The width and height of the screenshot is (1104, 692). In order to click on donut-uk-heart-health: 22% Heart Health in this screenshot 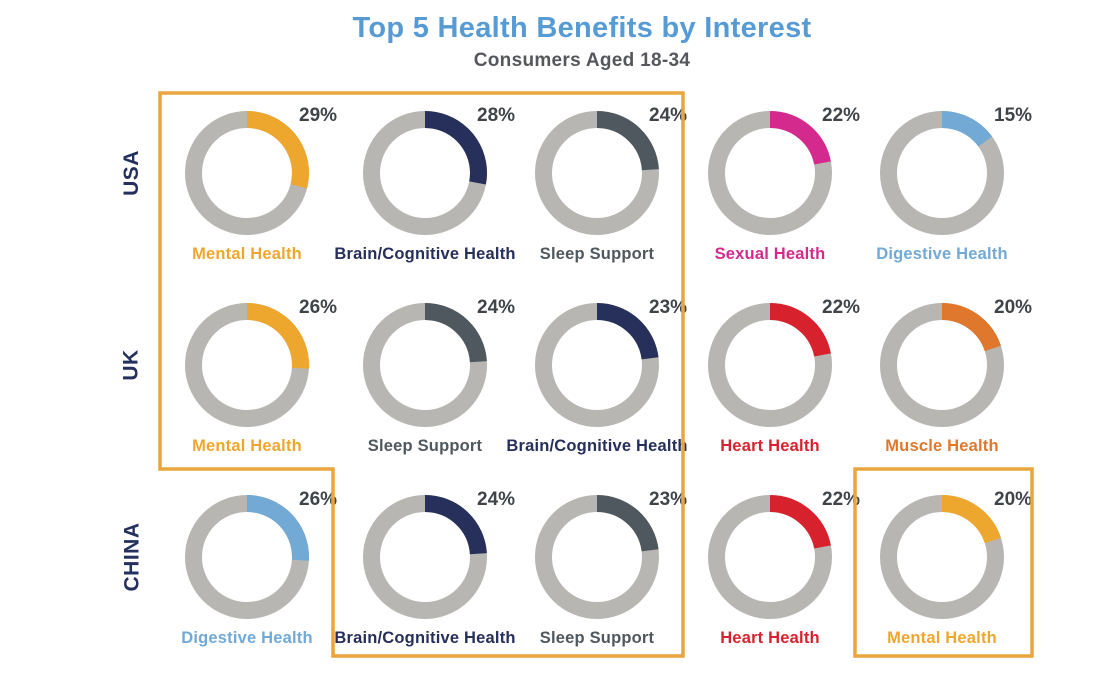, I will do `click(784, 376)`.